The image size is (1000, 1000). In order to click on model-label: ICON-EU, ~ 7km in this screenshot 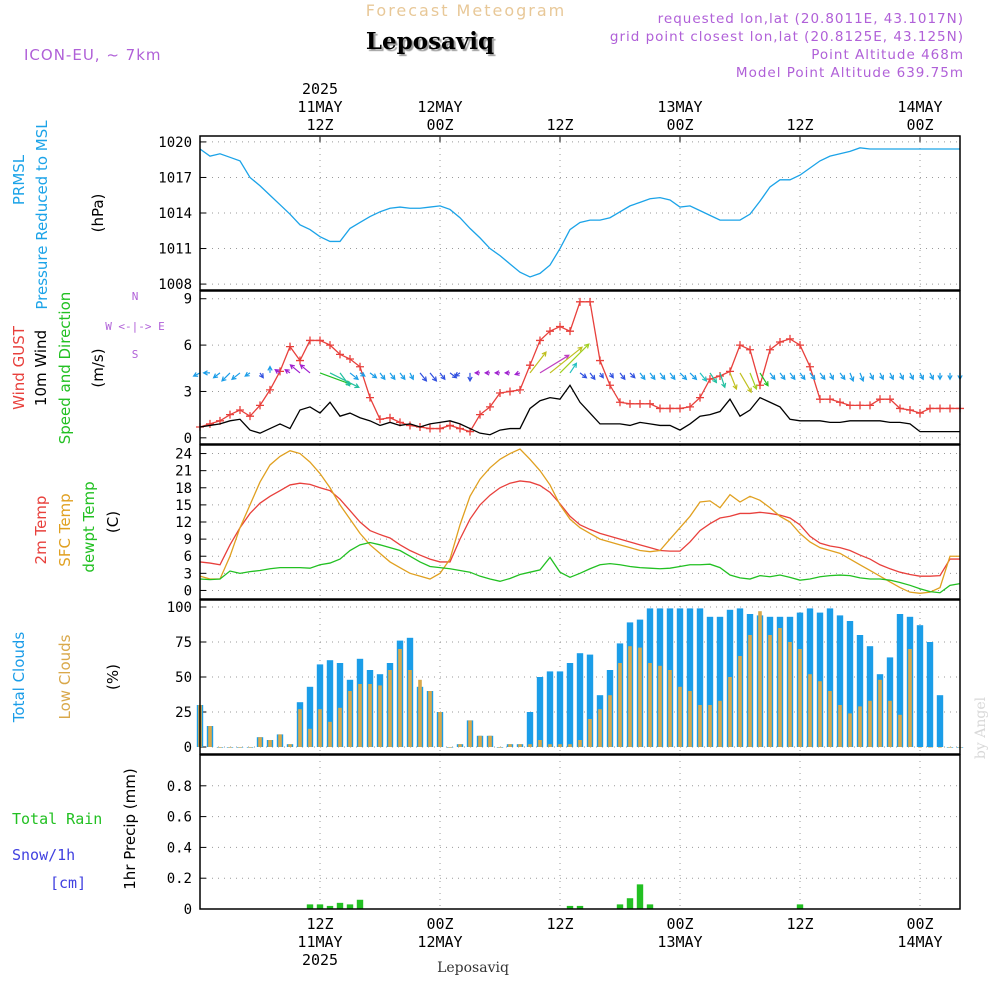, I will do `click(93, 55)`.